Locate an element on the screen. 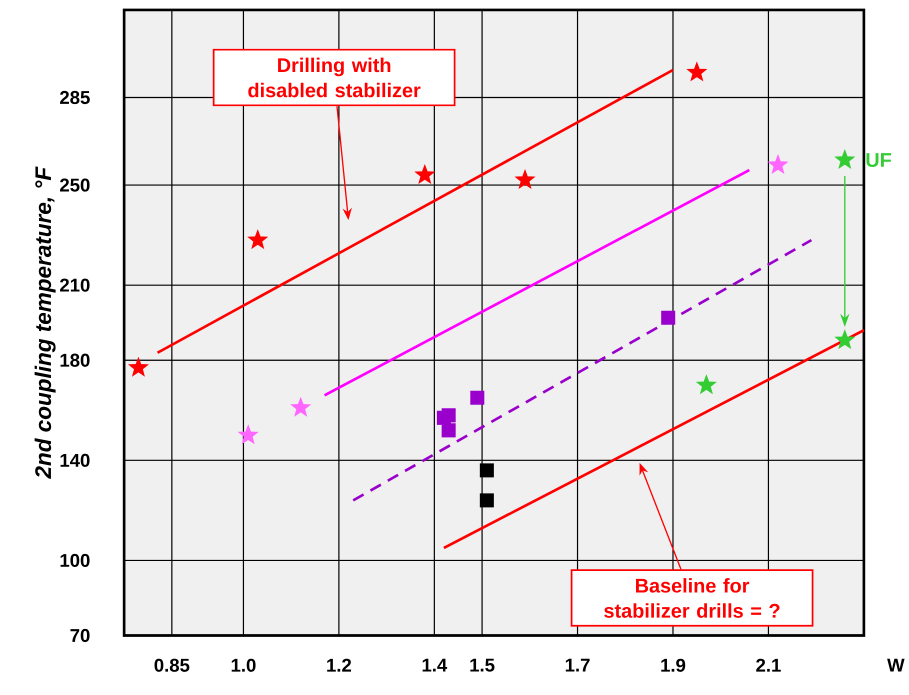 This screenshot has height=695, width=909. y-tick-label: 210 is located at coordinates (75, 285).